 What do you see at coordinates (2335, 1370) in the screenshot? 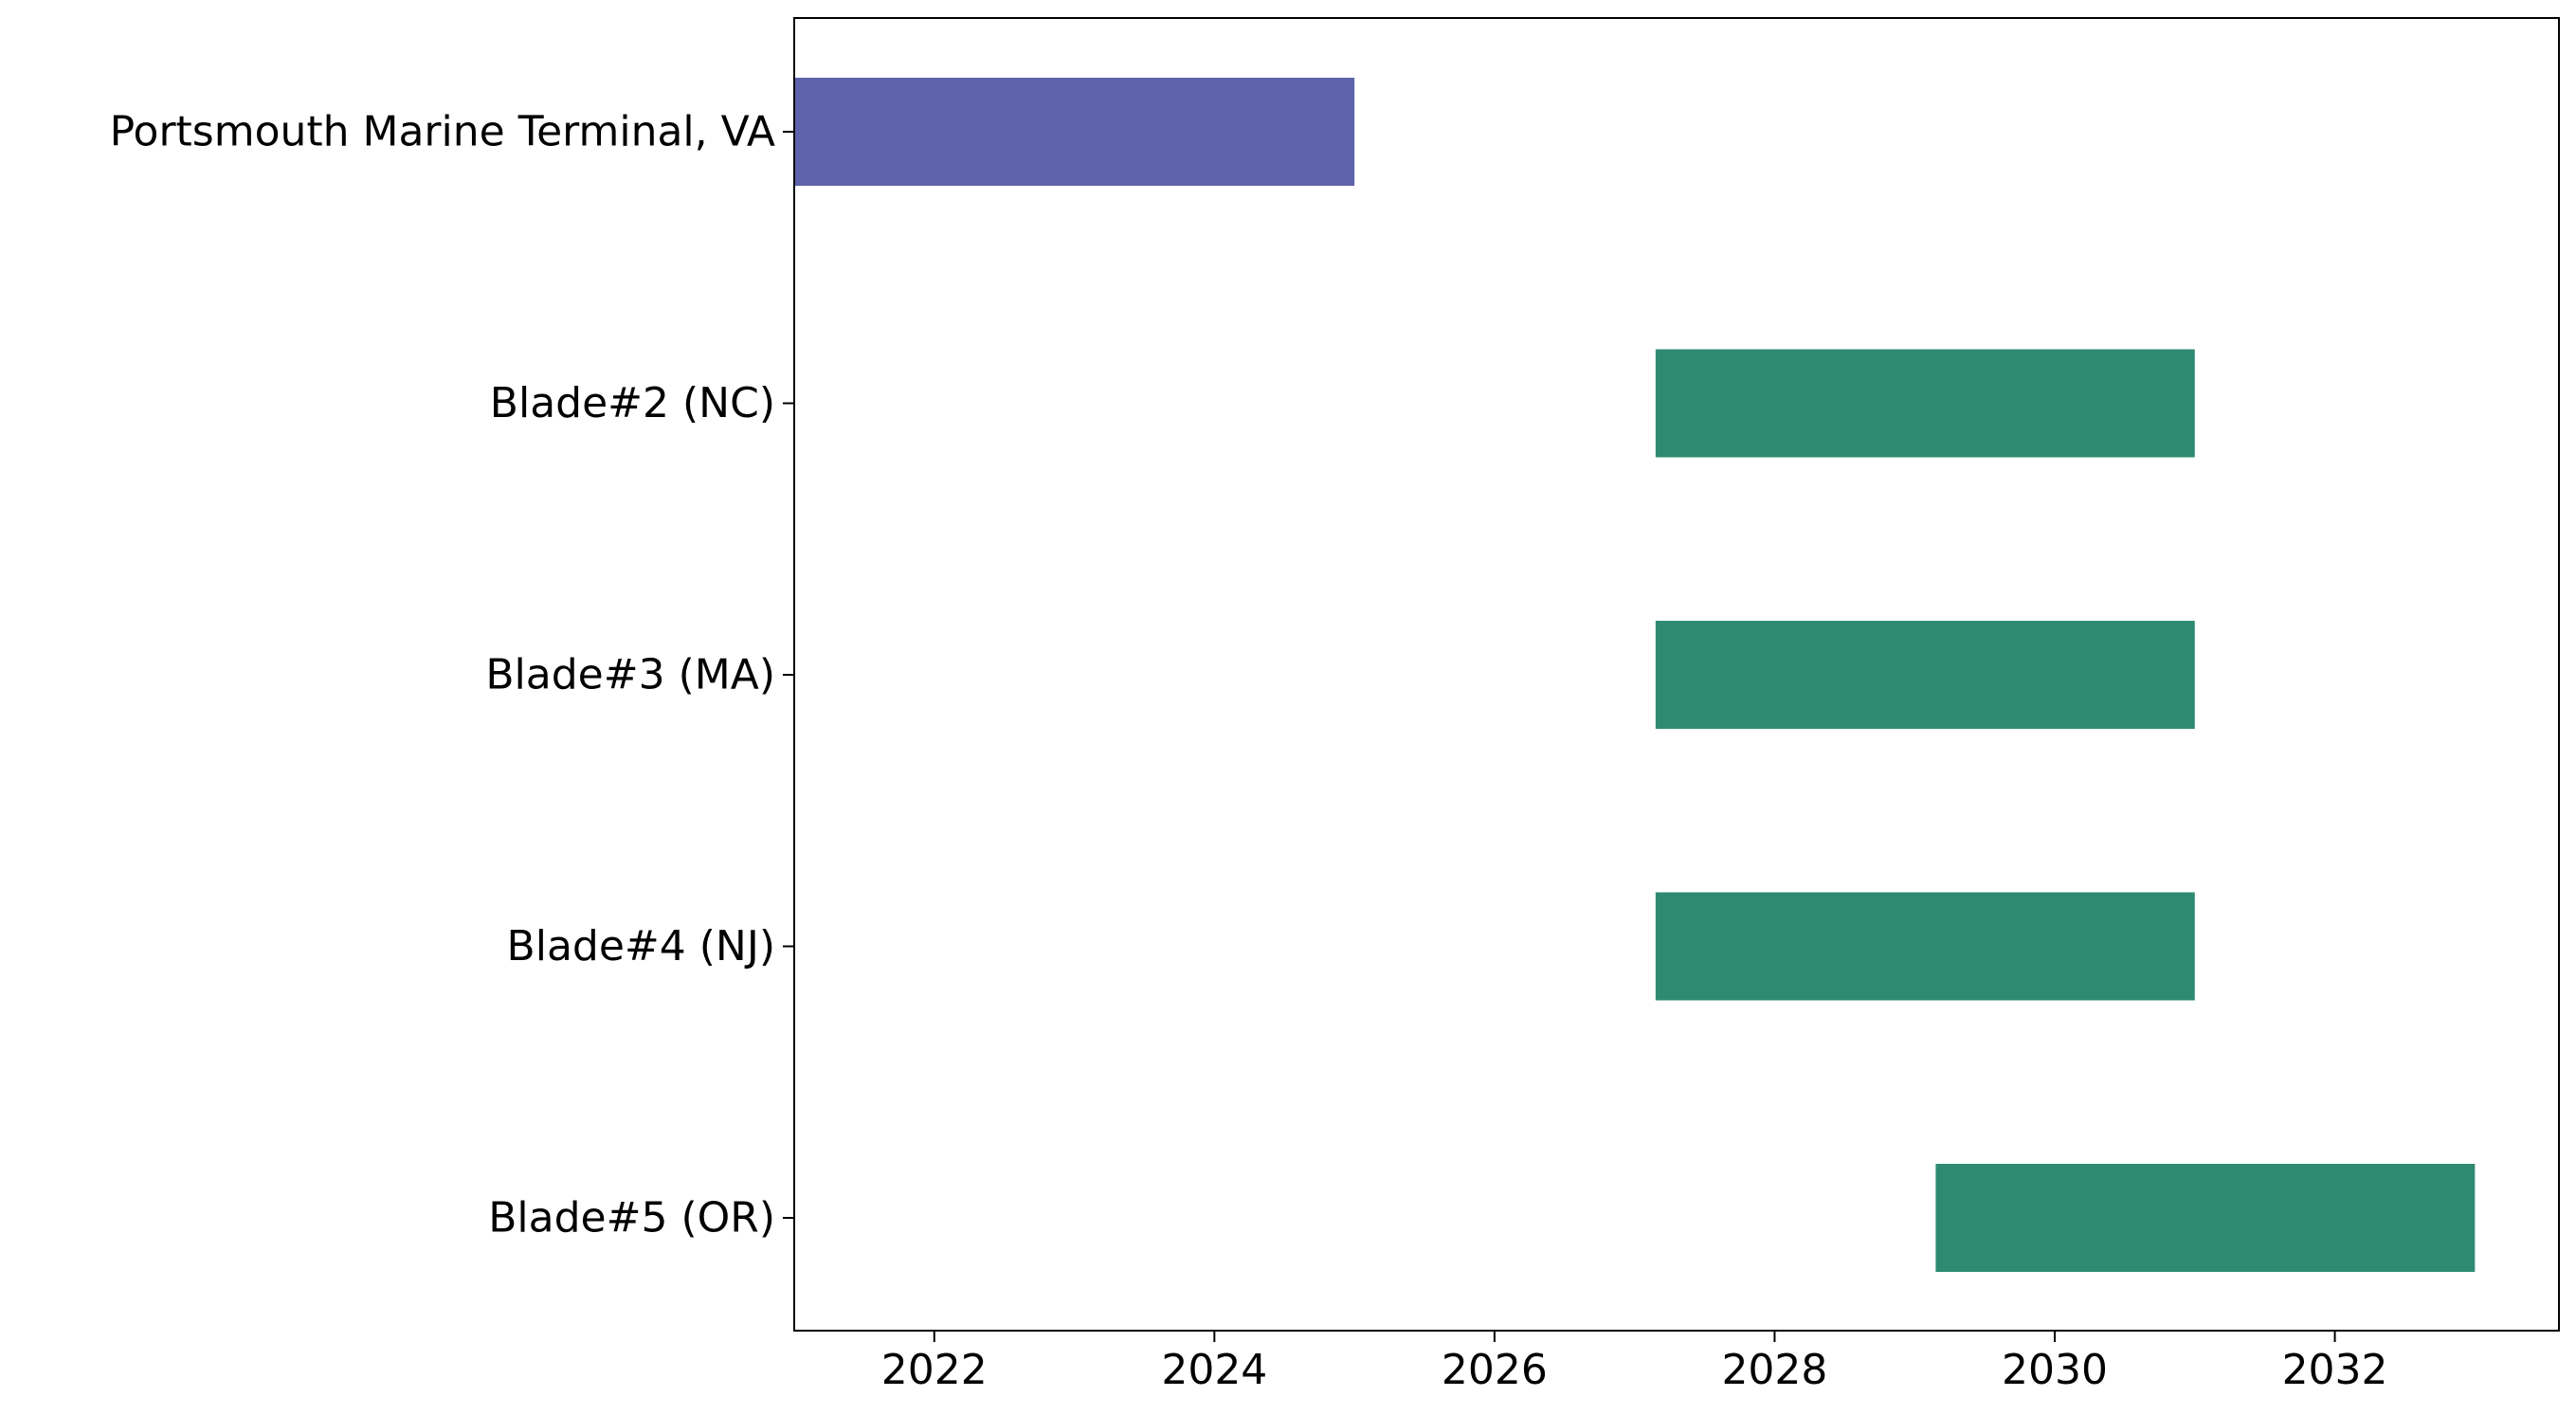
I see `x-tick-label: 2032` at bounding box center [2335, 1370].